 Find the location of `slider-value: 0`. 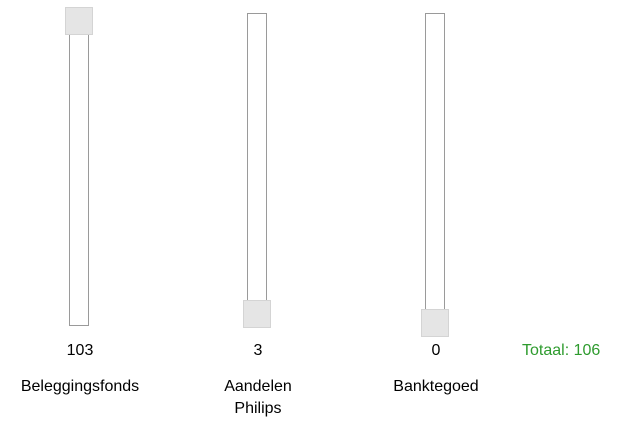

slider-value: 0 is located at coordinates (436, 350).